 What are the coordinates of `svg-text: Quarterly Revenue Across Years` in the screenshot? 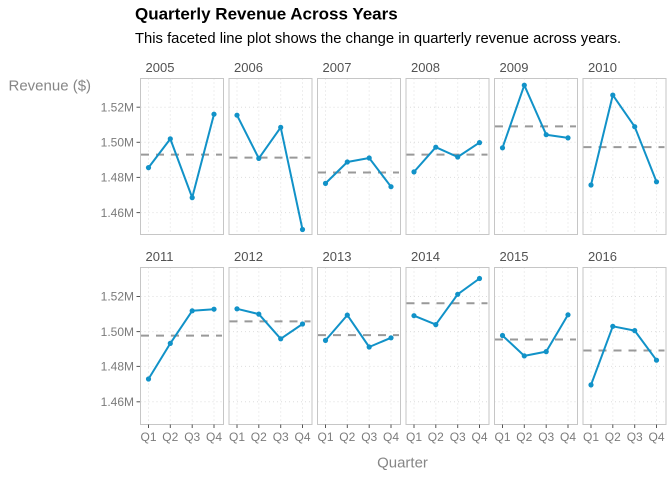 It's located at (266, 14).